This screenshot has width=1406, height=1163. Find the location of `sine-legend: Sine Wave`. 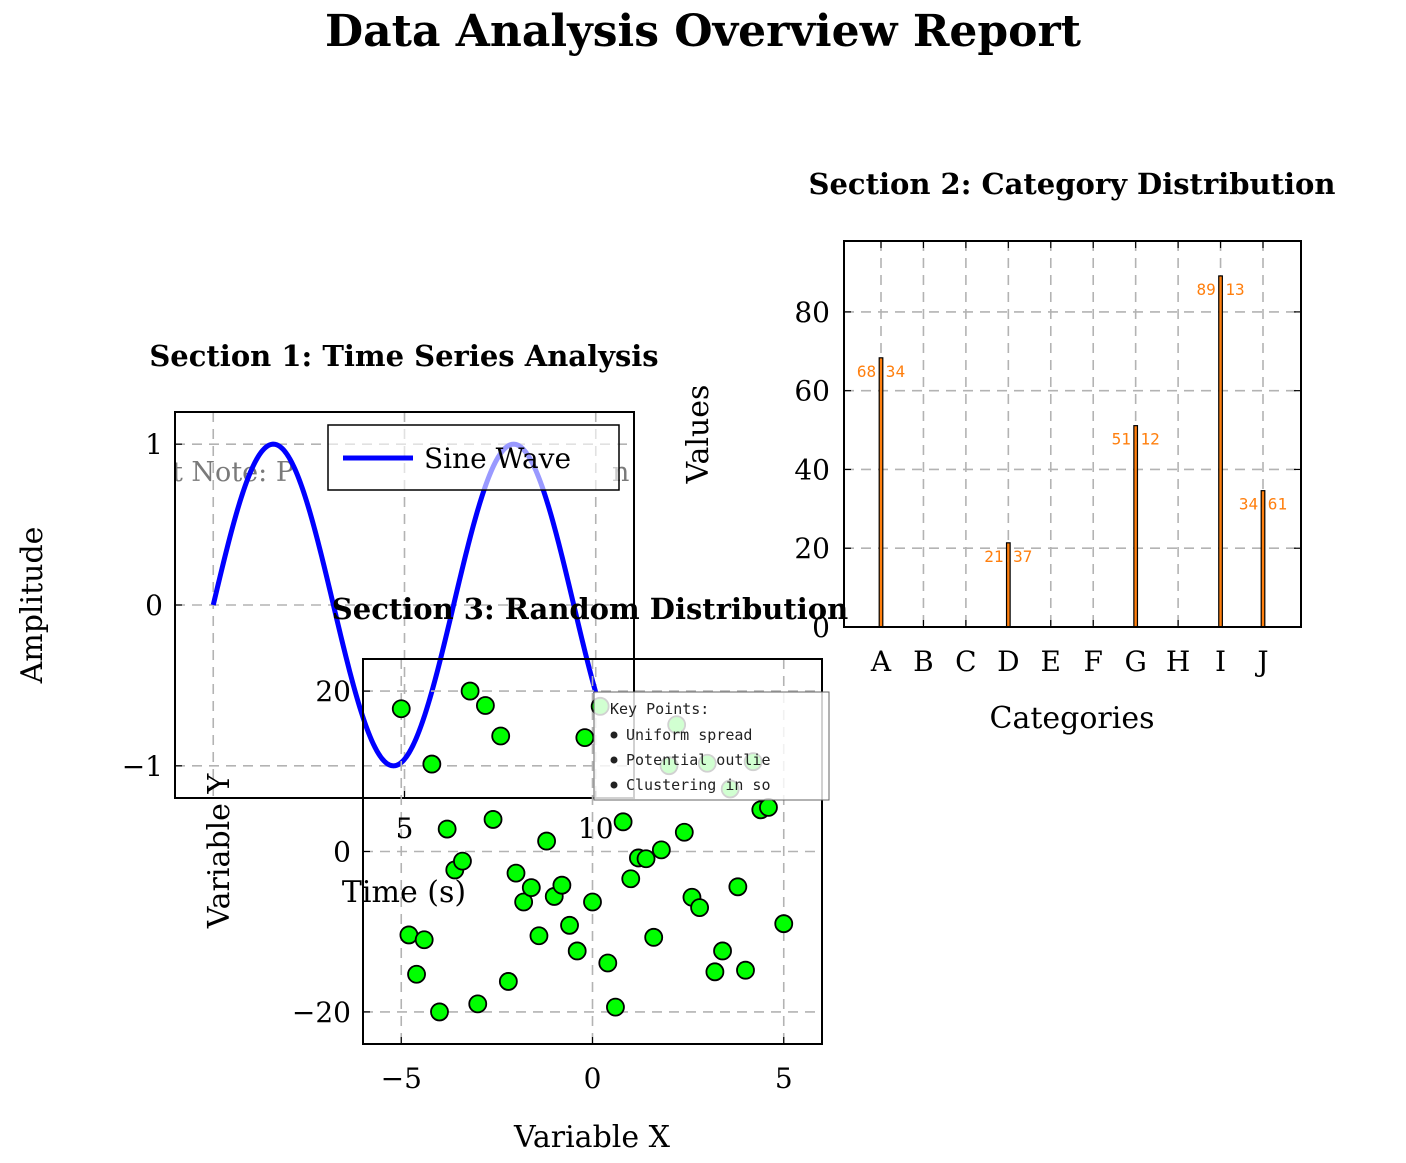

sine-legend: Sine Wave is located at coordinates (473, 457).